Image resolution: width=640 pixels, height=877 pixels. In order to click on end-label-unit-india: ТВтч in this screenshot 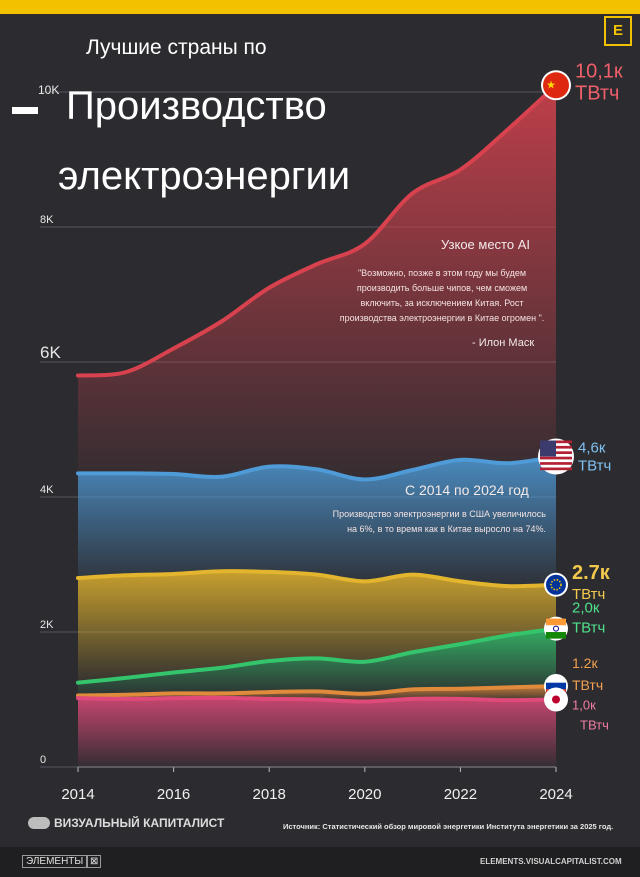, I will do `click(588, 628)`.